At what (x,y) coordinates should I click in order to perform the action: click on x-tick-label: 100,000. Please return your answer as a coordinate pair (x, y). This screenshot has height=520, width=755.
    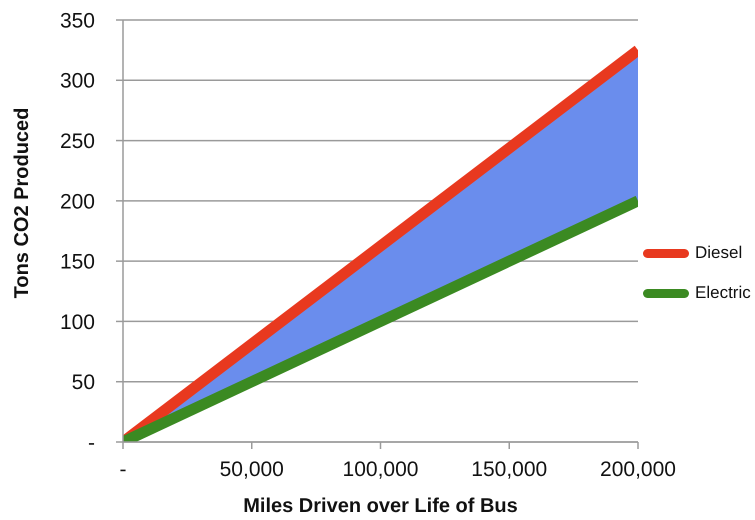
    Looking at the image, I should click on (380, 469).